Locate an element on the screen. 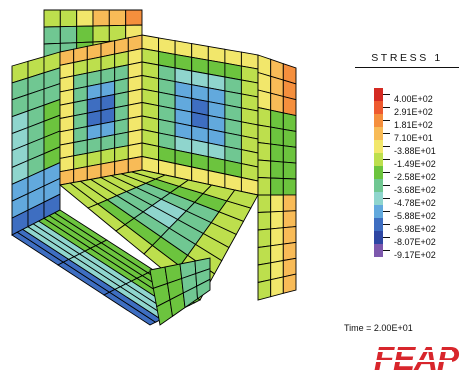 This screenshot has width=461, height=381. legend-title: STRESS 1 is located at coordinates (407, 58).